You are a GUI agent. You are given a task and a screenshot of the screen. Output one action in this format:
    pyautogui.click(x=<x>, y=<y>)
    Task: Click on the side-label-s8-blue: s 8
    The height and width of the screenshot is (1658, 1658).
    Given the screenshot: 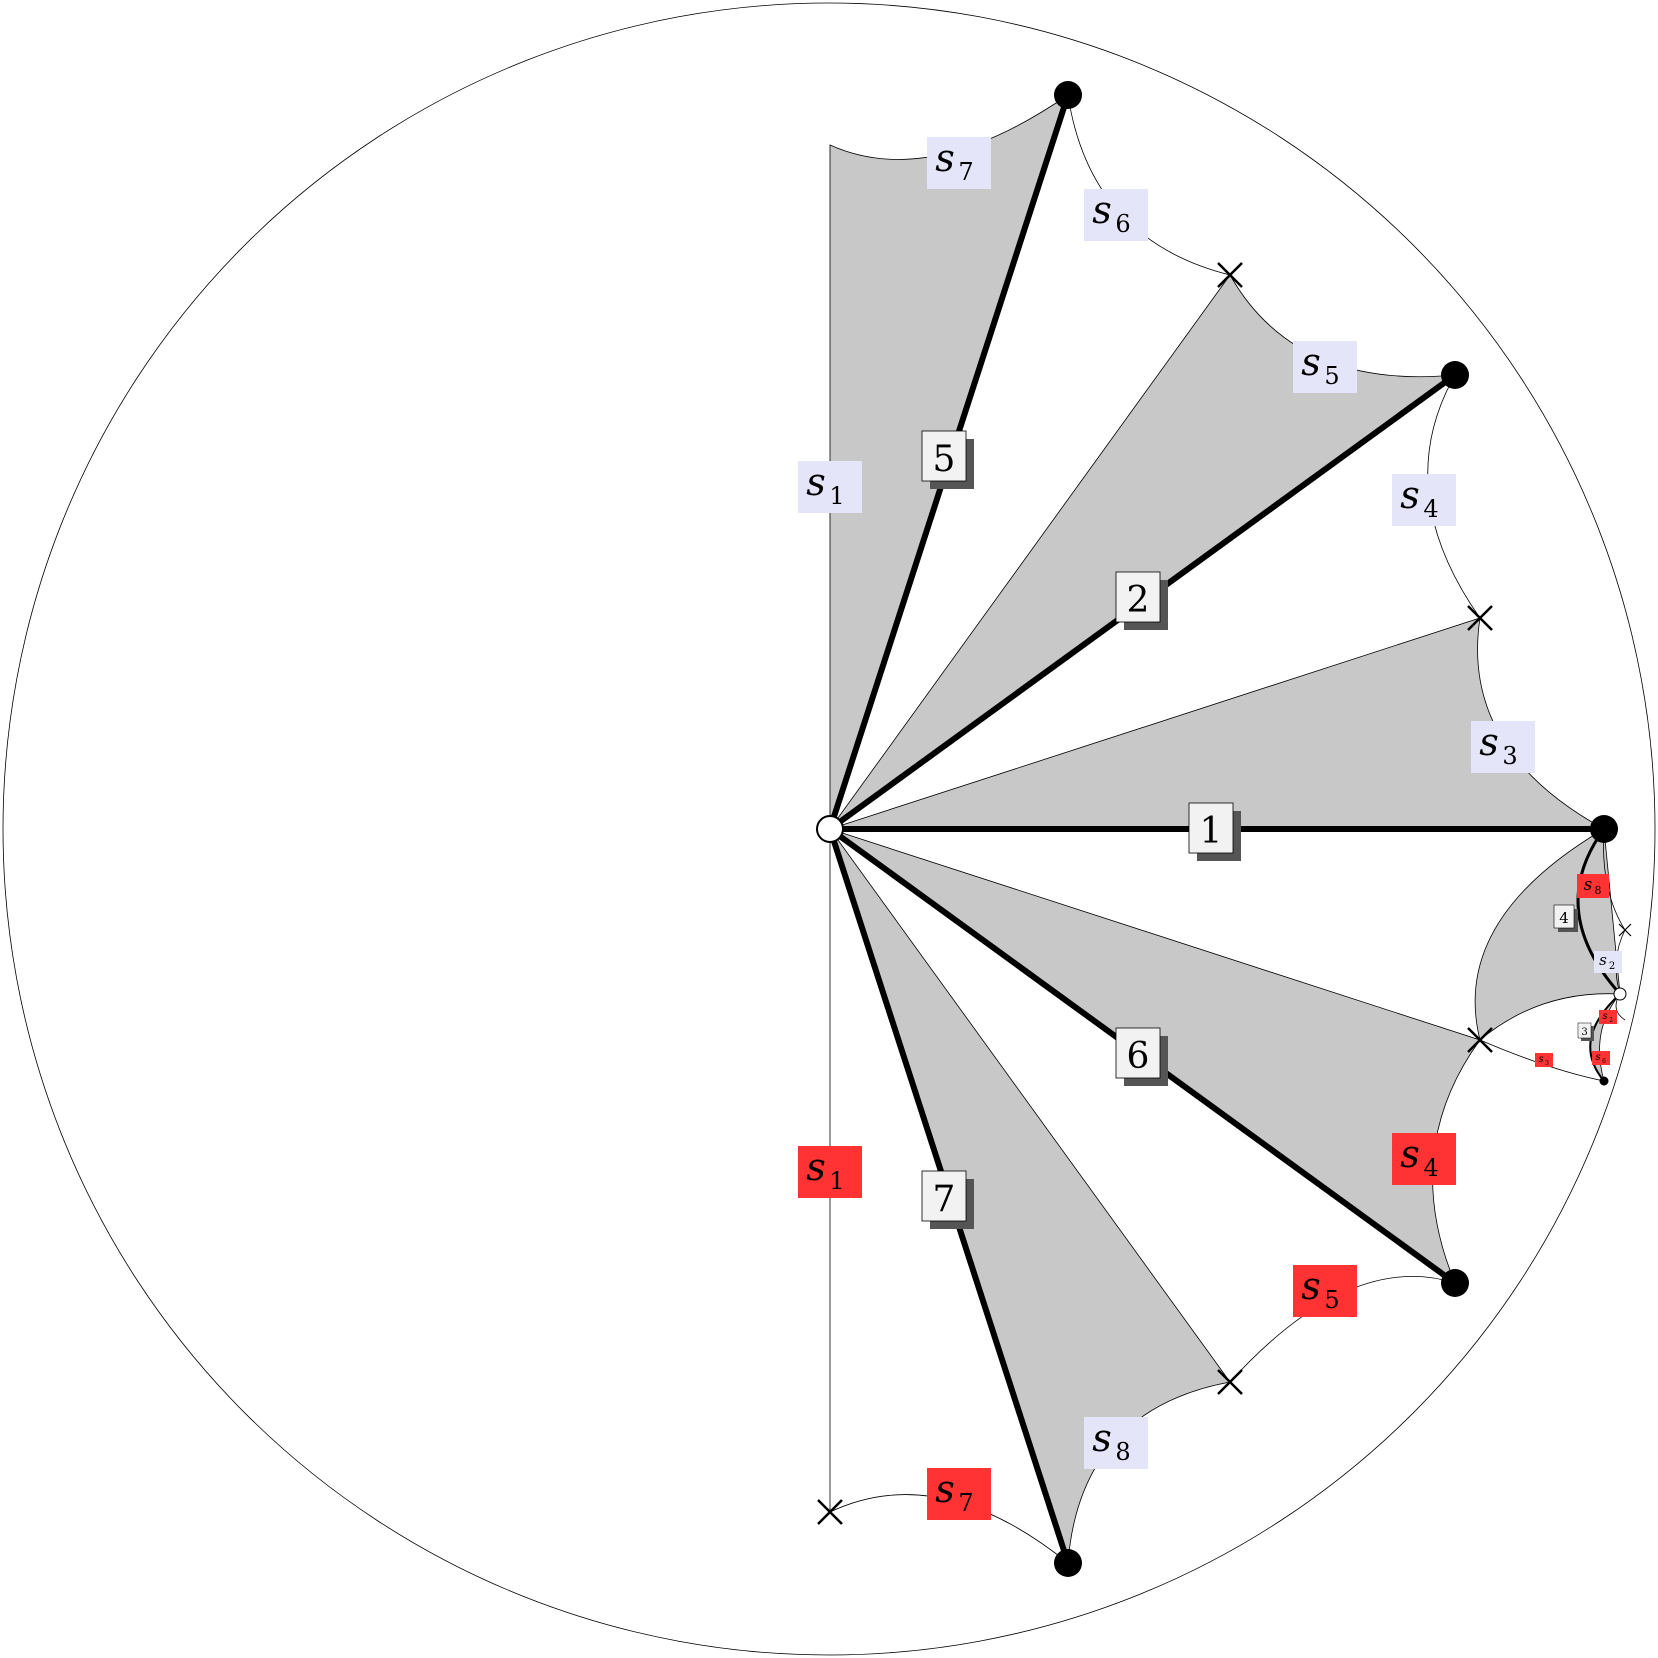 What is the action you would take?
    pyautogui.click(x=1116, y=1442)
    